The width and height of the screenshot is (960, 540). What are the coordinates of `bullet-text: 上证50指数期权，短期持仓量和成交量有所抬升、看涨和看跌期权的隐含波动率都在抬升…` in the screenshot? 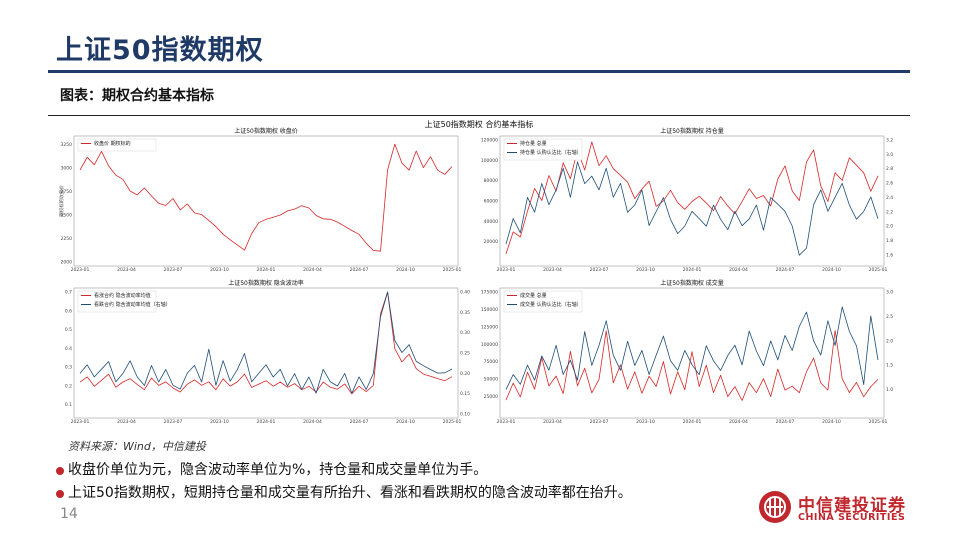 It's located at (350, 493).